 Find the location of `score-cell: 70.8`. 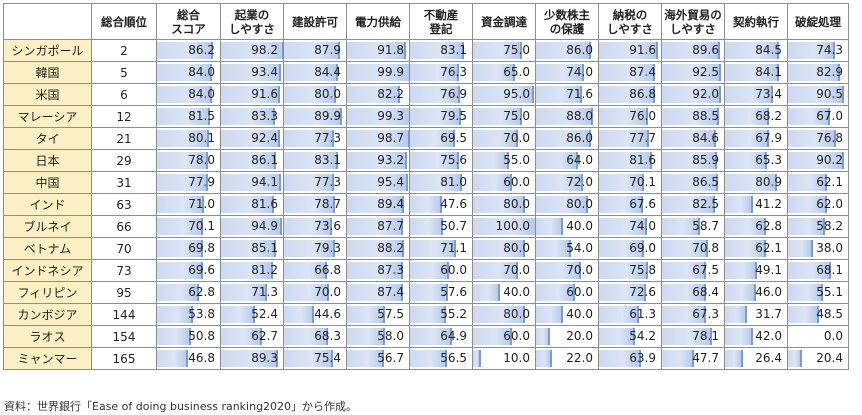

score-cell: 70.8 is located at coordinates (693, 248).